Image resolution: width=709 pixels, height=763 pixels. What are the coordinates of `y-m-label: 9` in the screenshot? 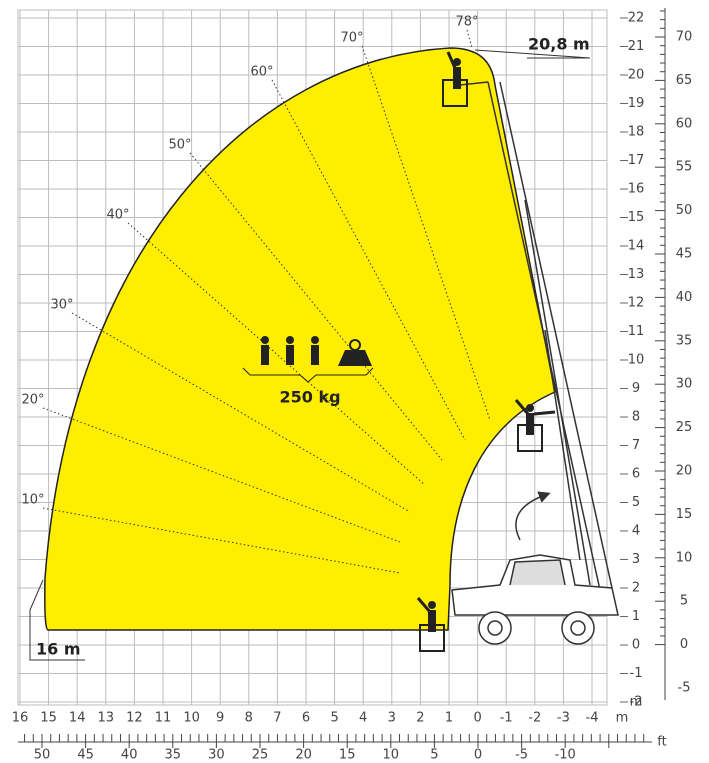 It's located at (636, 388).